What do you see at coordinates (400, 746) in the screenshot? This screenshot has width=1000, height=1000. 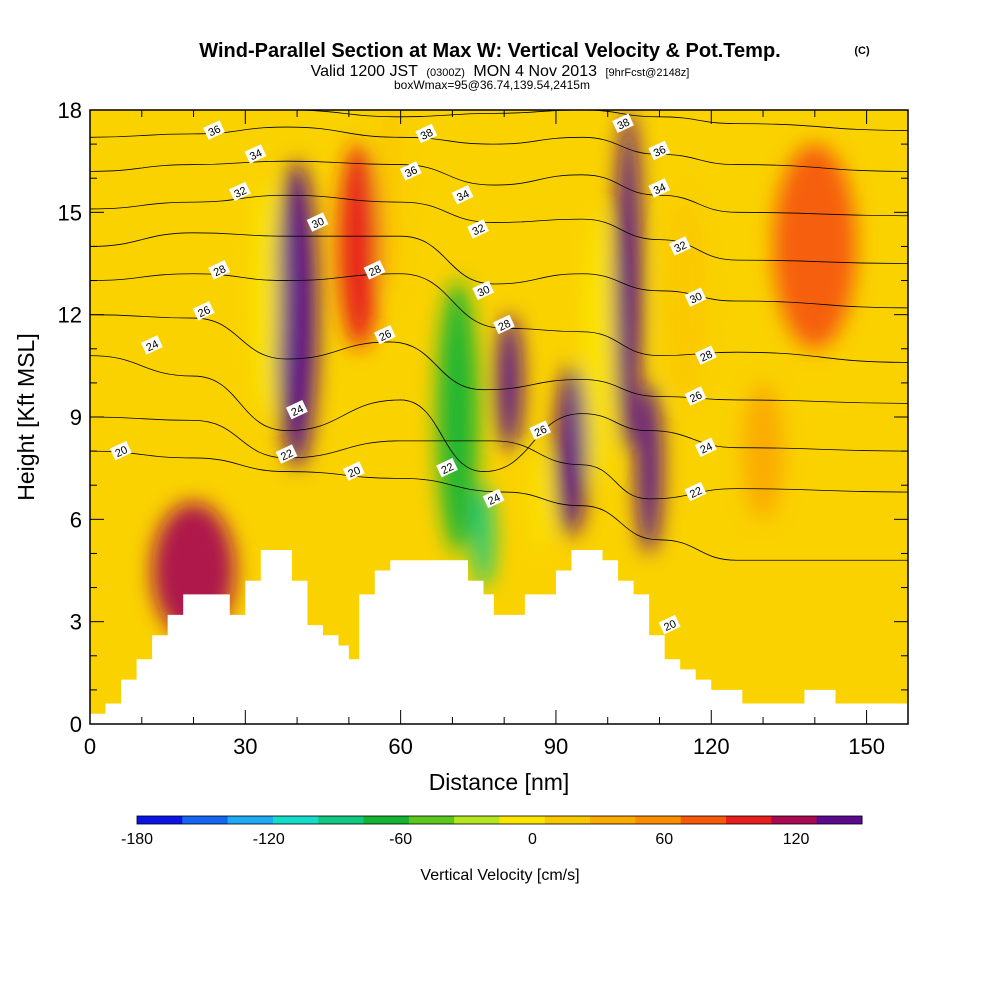 I see `x-tick-label: 60` at bounding box center [400, 746].